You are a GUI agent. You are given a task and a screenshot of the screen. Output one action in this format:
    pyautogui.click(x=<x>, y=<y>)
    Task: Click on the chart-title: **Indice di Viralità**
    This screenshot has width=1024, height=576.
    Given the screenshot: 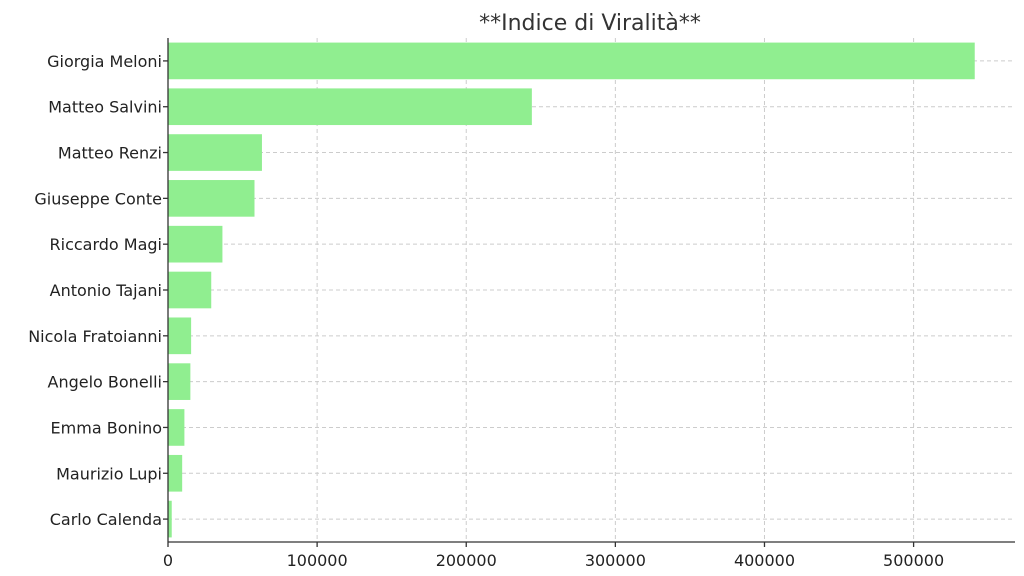 What is the action you would take?
    pyautogui.click(x=590, y=23)
    